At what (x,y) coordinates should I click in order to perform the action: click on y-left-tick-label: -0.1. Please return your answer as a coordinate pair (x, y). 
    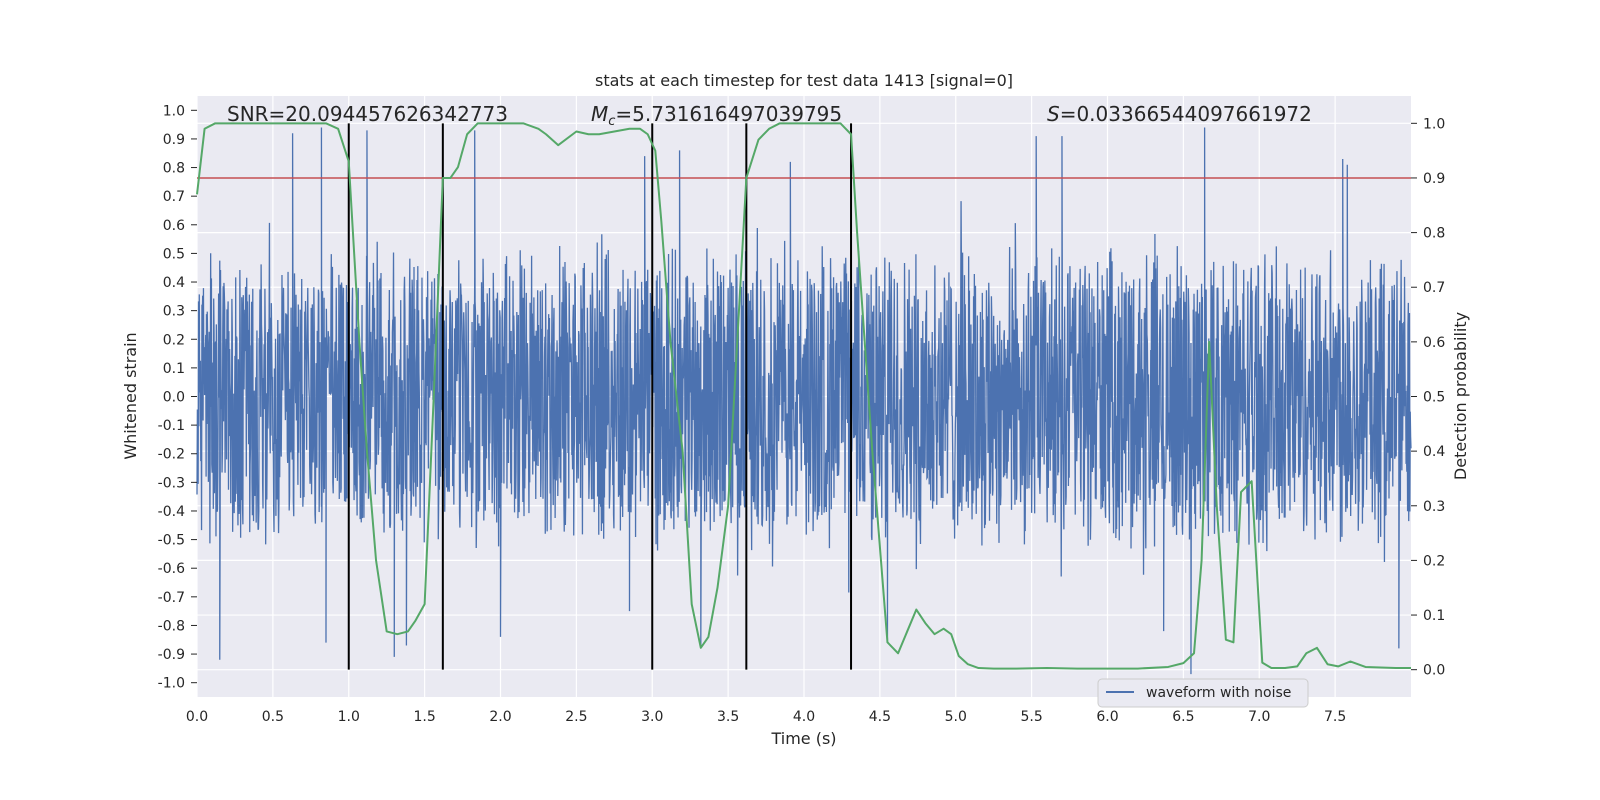
    Looking at the image, I should click on (171, 426).